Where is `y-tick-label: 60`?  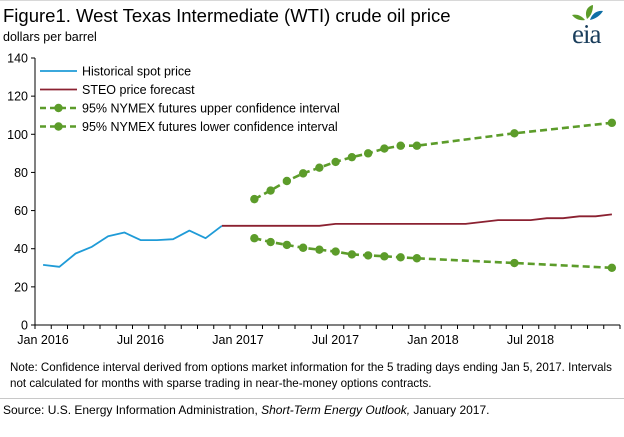 y-tick-label: 60 is located at coordinates (21, 211).